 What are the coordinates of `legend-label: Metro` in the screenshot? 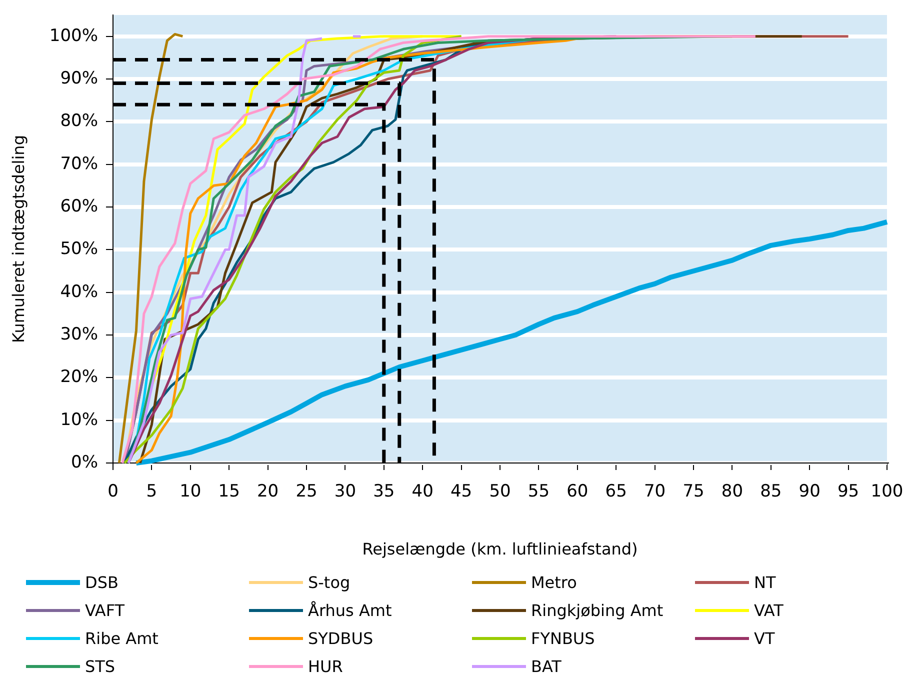 It's located at (554, 582).